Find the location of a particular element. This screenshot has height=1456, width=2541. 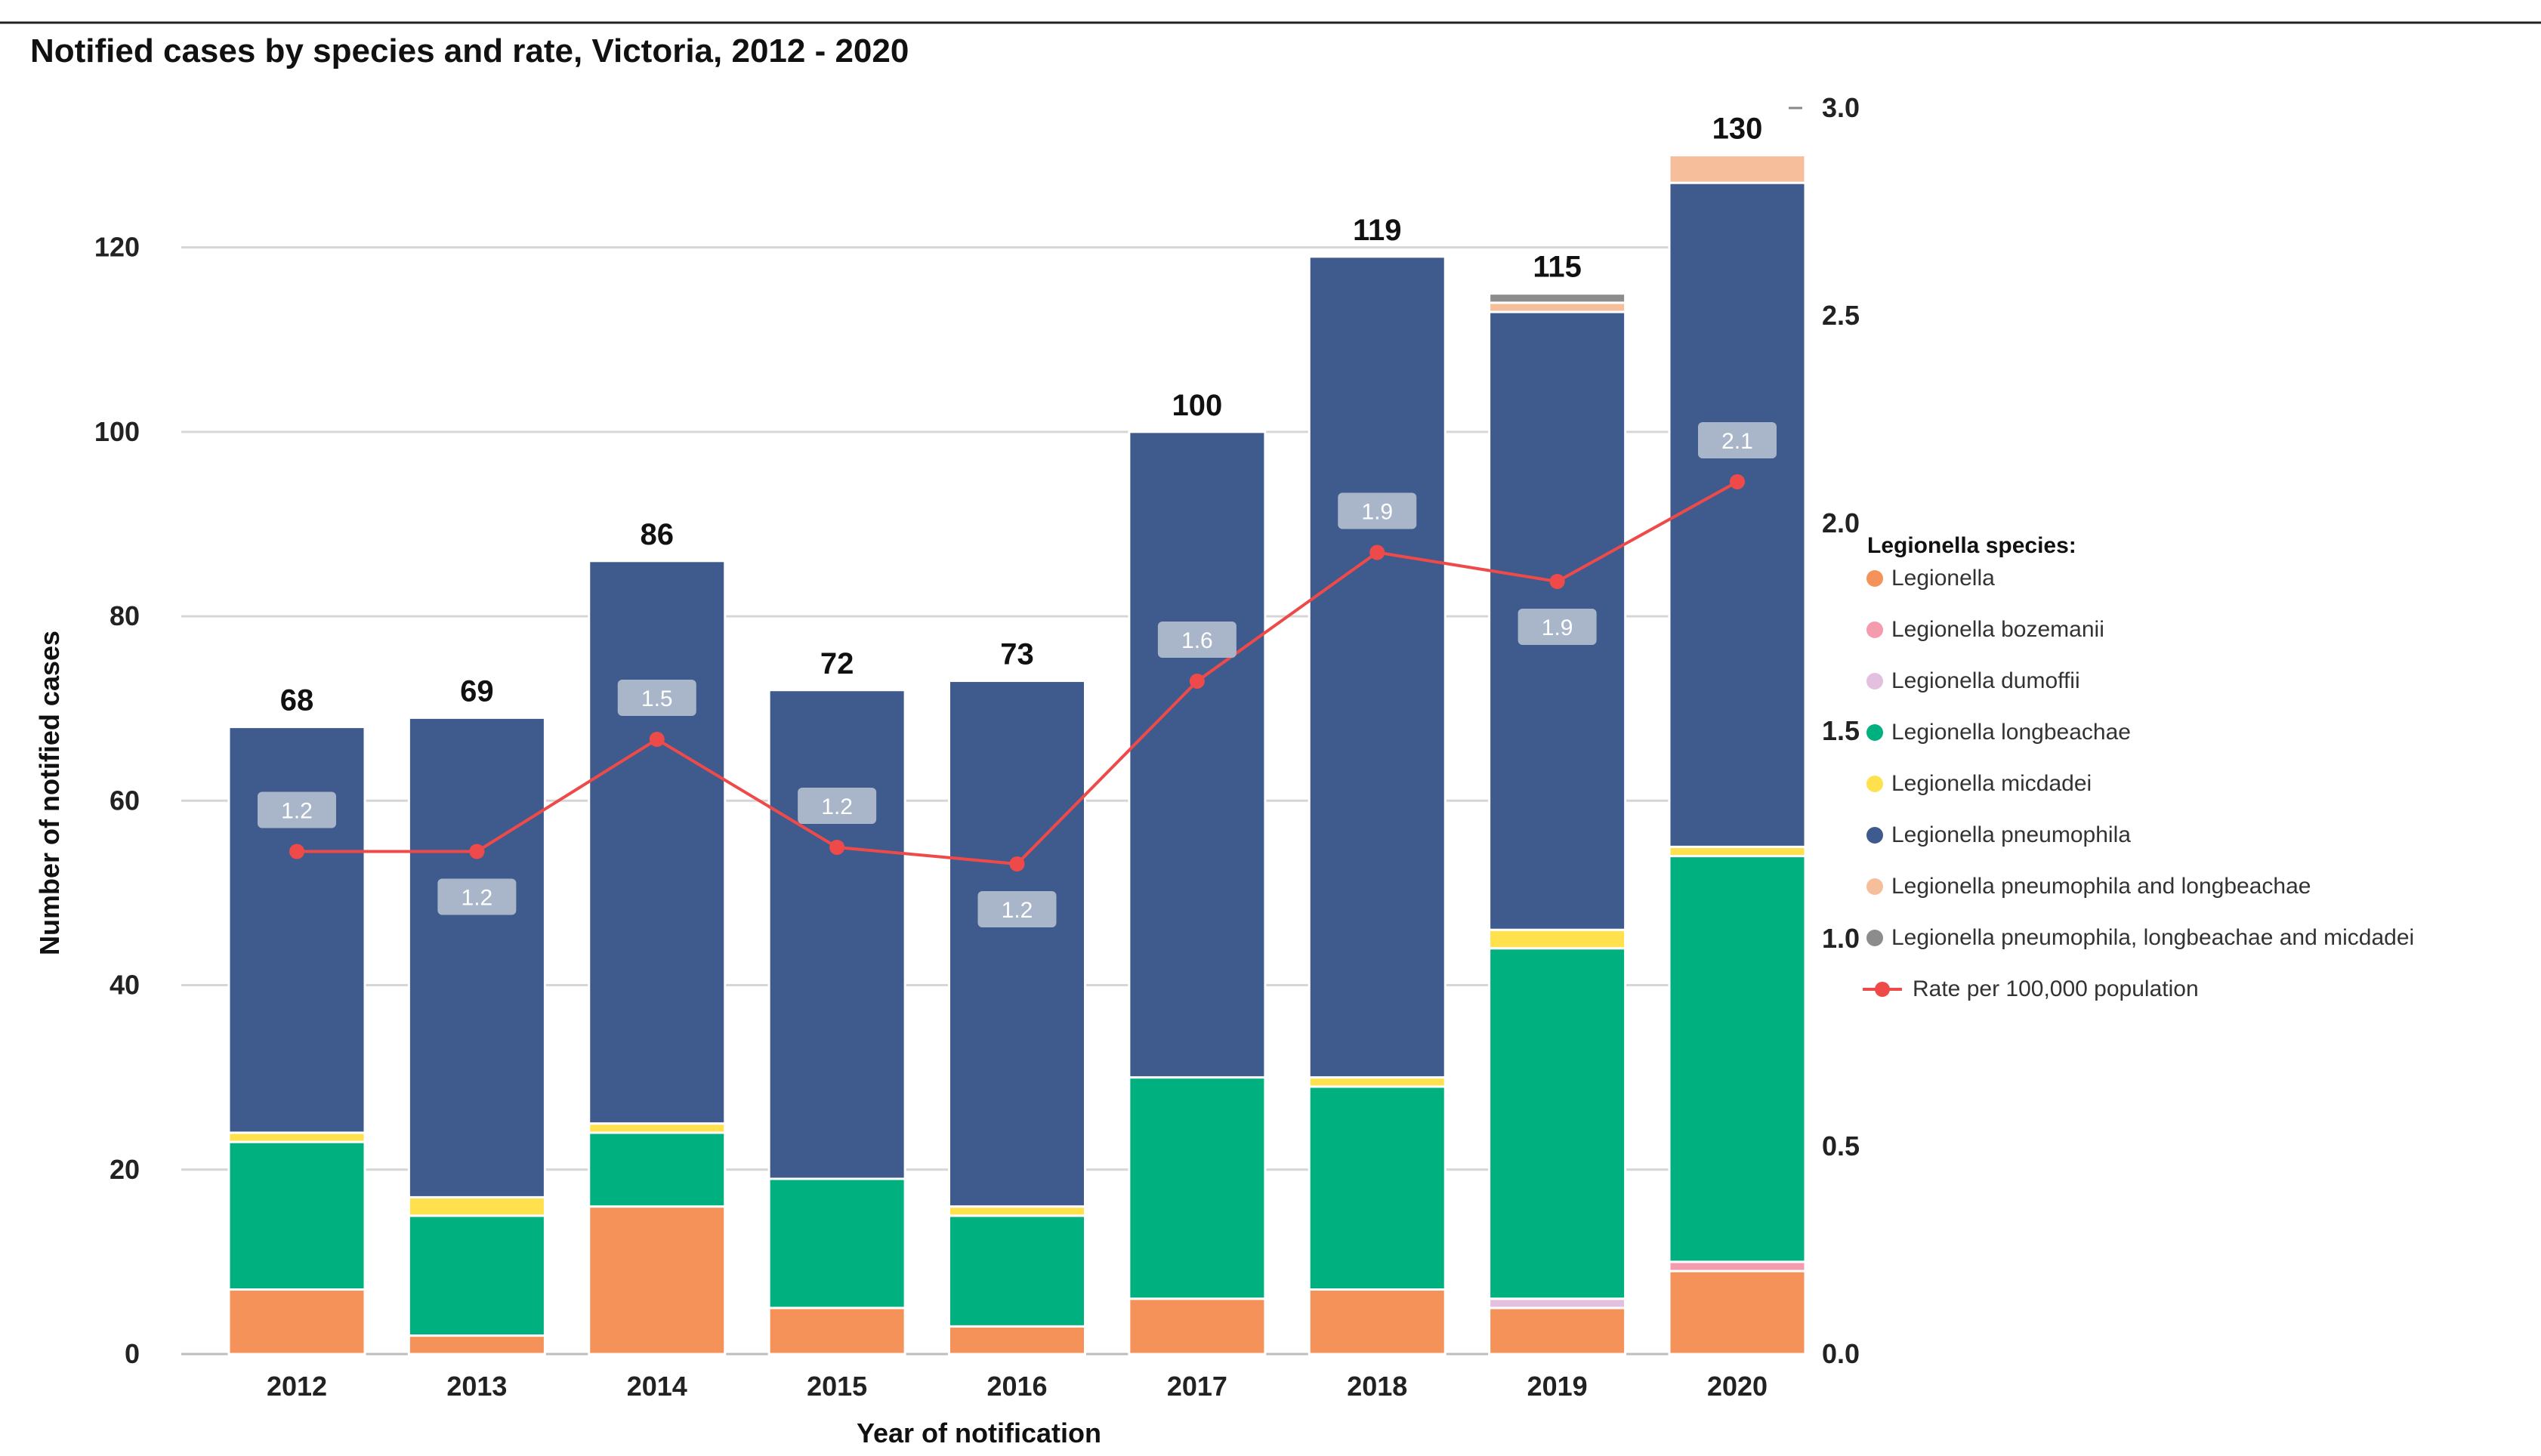

legend-entry: Legionella pneumophila and longbeachae is located at coordinates (2101, 886).